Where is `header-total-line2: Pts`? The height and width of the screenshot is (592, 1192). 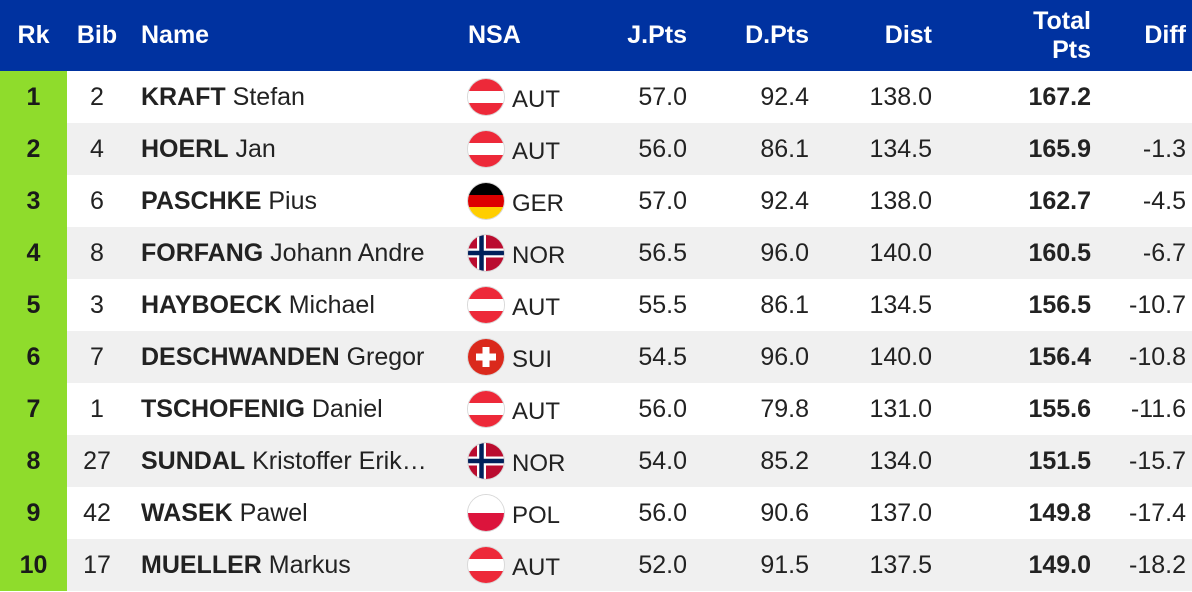
header-total-line2: Pts is located at coordinates (1071, 49).